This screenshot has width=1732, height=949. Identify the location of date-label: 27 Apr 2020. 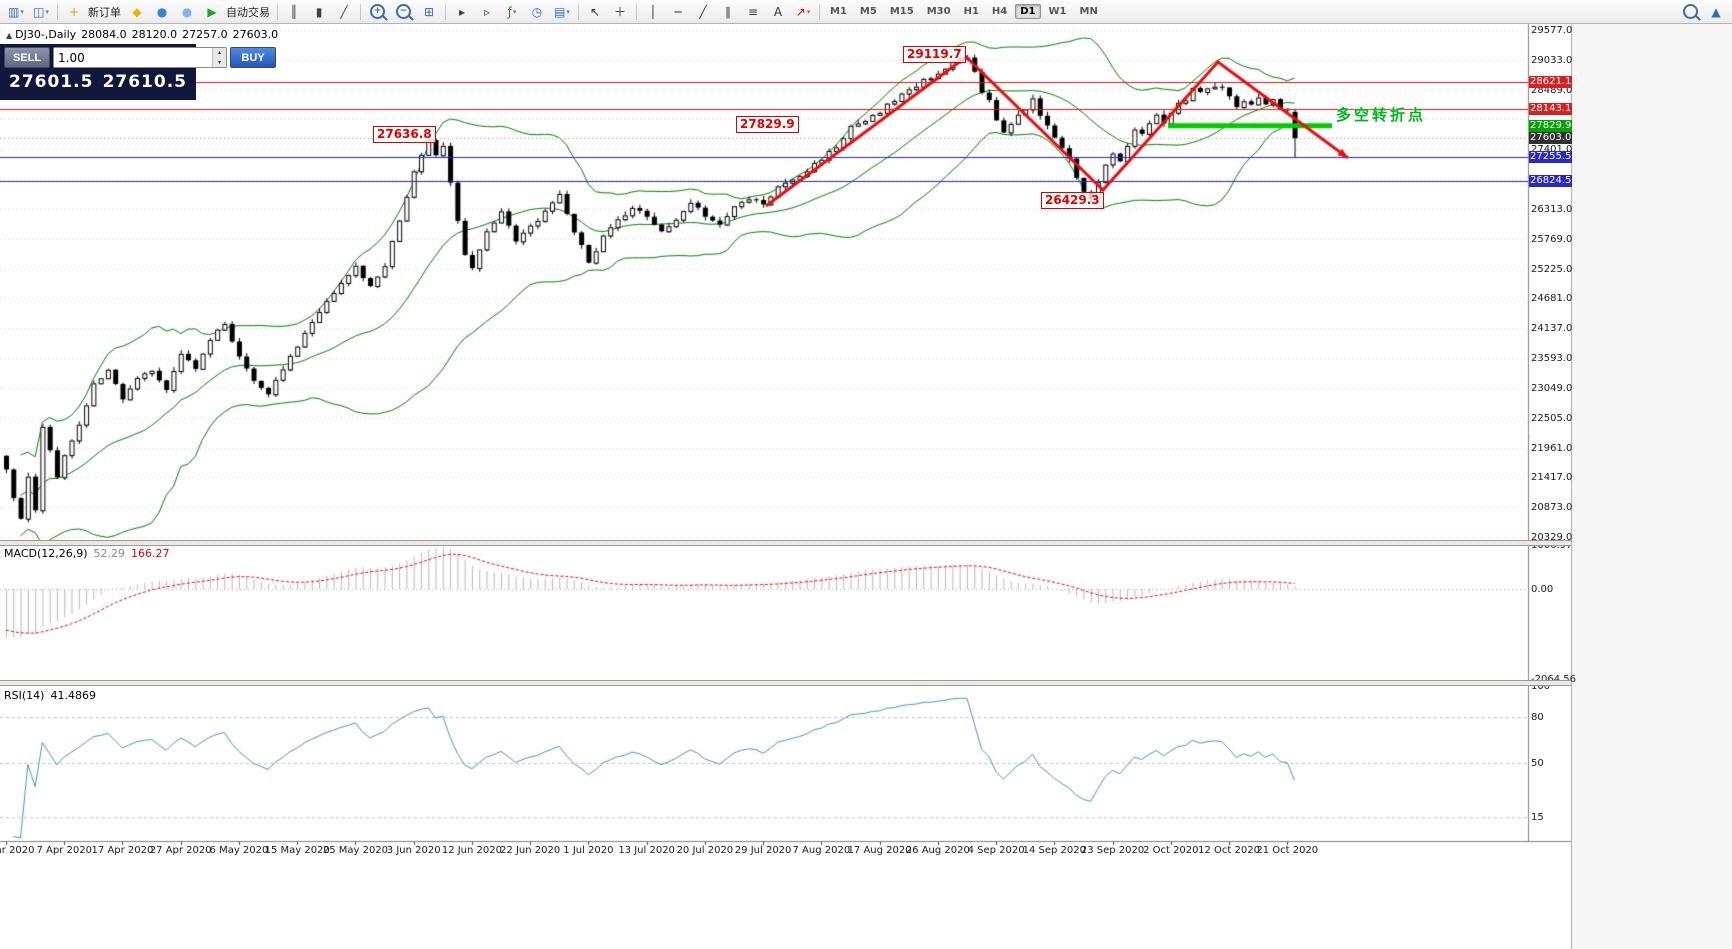
(180, 850).